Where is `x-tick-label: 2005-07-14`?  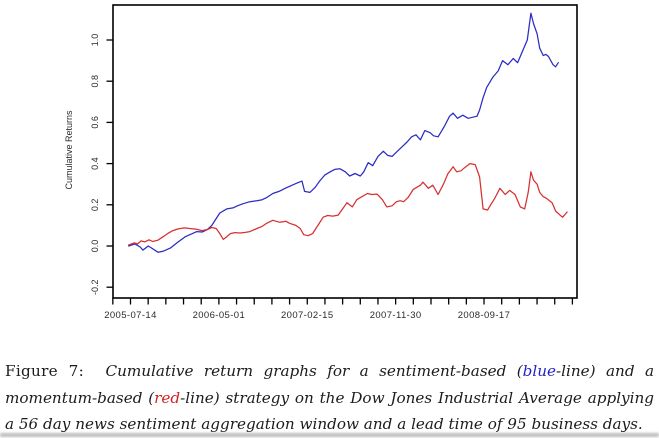
x-tick-label: 2005-07-14 is located at coordinates (130, 315).